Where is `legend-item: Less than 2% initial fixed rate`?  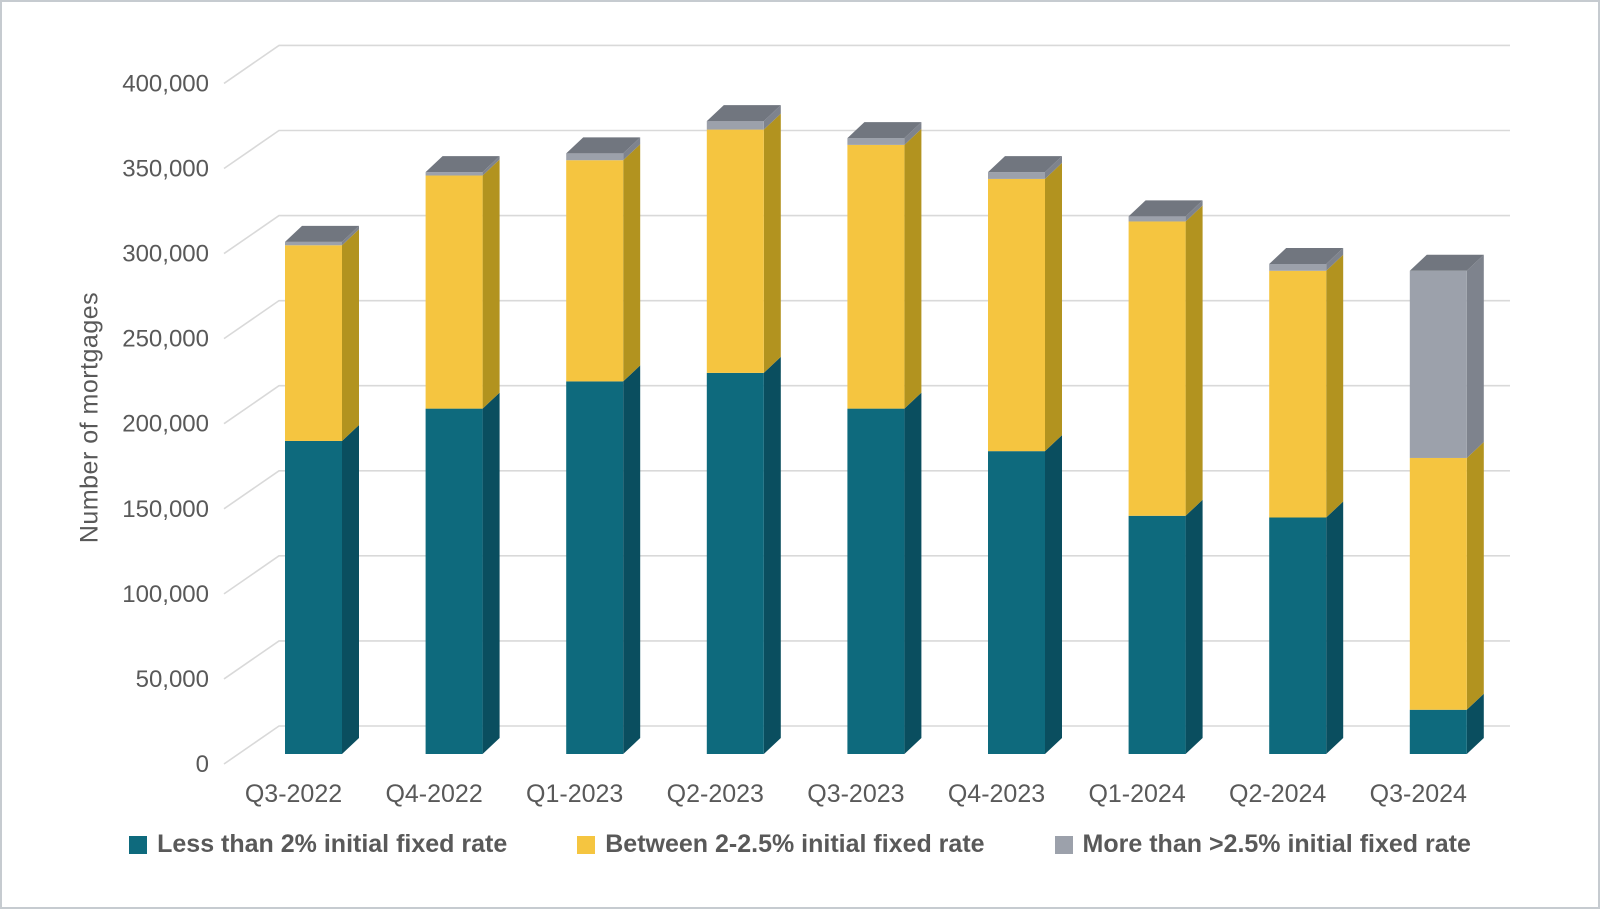 legend-item: Less than 2% initial fixed rate is located at coordinates (318, 844).